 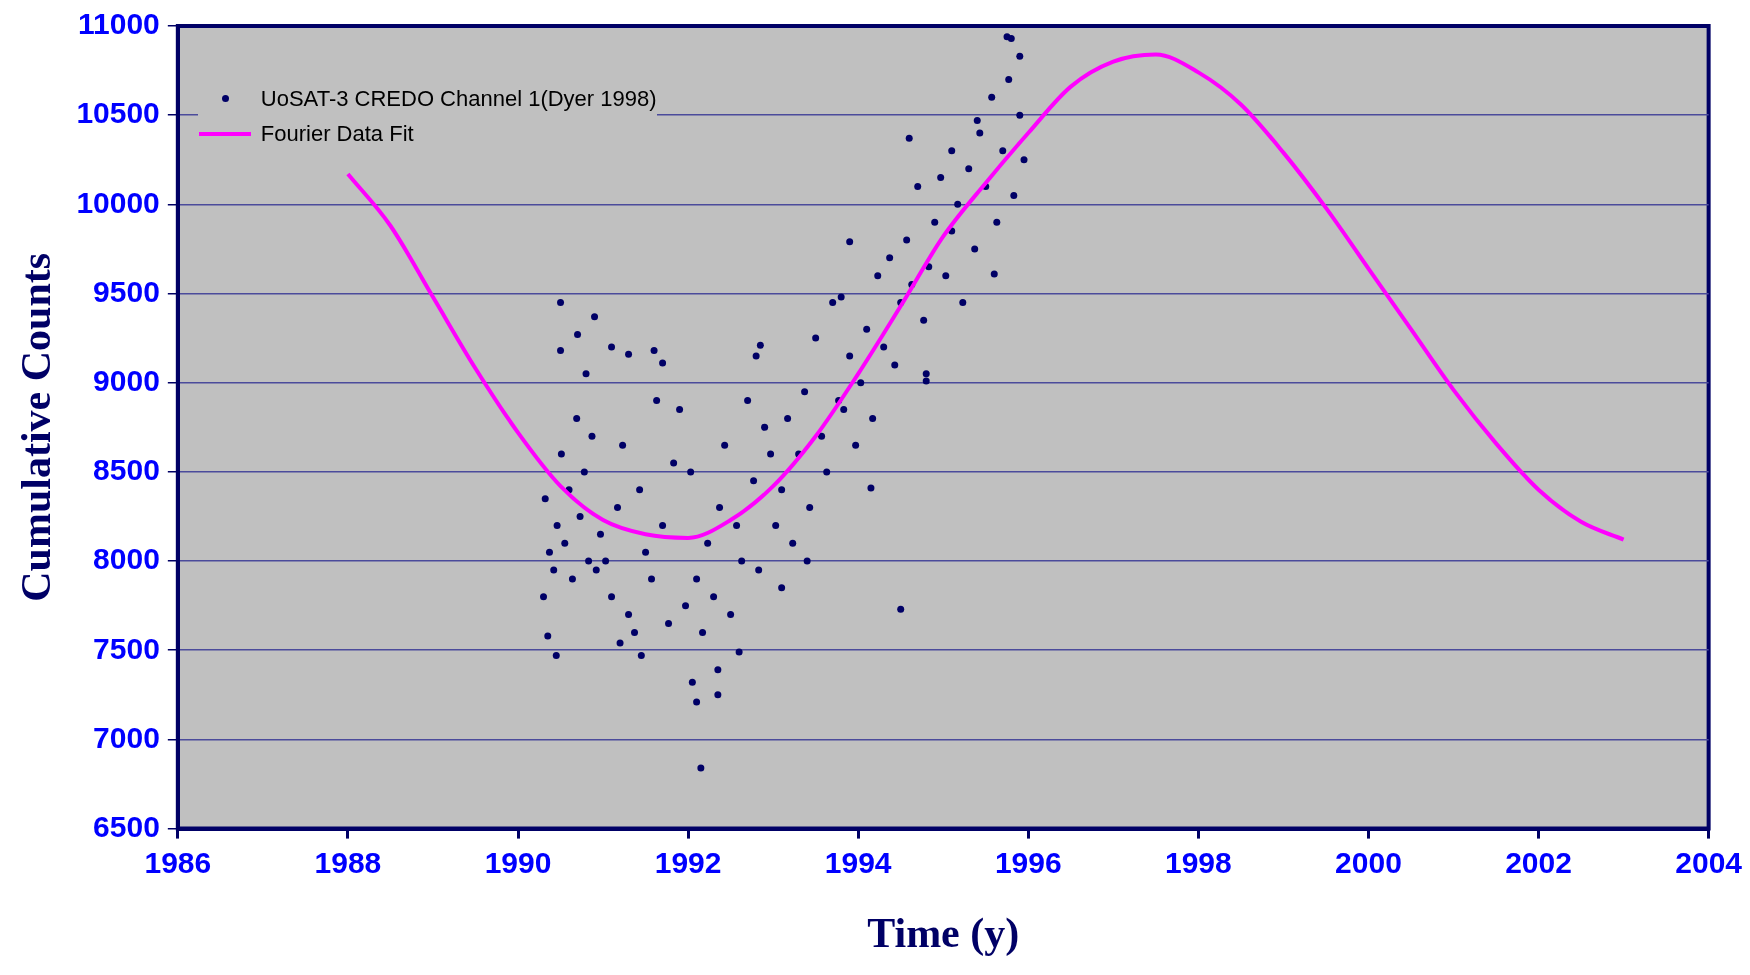 What do you see at coordinates (348, 862) in the screenshot?
I see `x-tick-label: 1988` at bounding box center [348, 862].